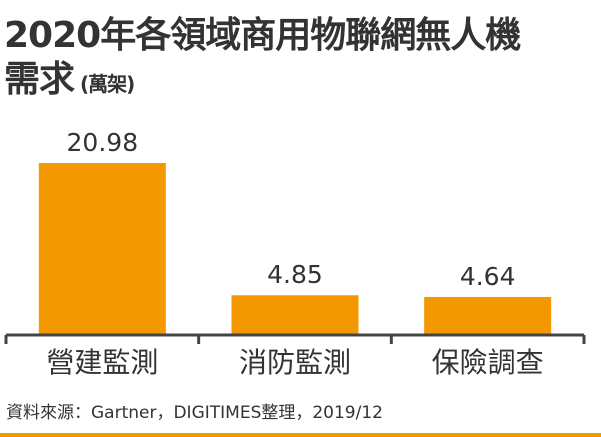 The image size is (601, 437). Describe the element at coordinates (300, 435) in the screenshot. I see `bottom-rule` at that location.